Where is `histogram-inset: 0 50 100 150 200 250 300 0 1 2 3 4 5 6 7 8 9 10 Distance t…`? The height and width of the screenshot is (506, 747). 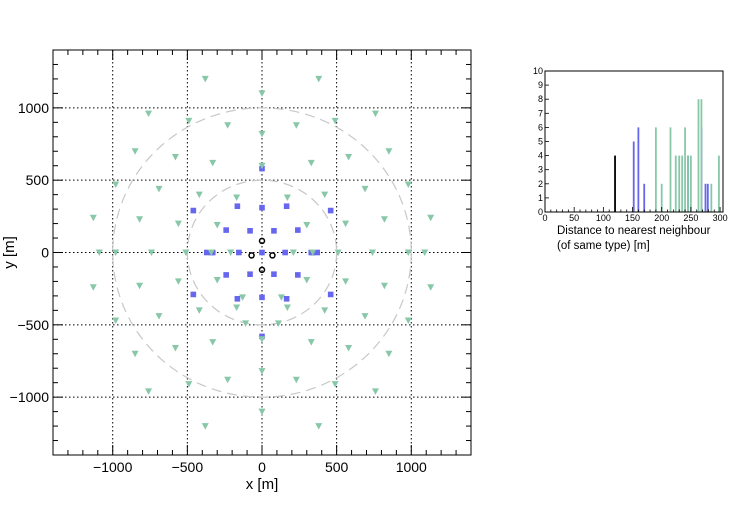 histogram-inset: 0 50 100 150 200 250 300 0 1 2 3 4 5 6 7 8 9 10 Distance t… is located at coordinates (630, 159).